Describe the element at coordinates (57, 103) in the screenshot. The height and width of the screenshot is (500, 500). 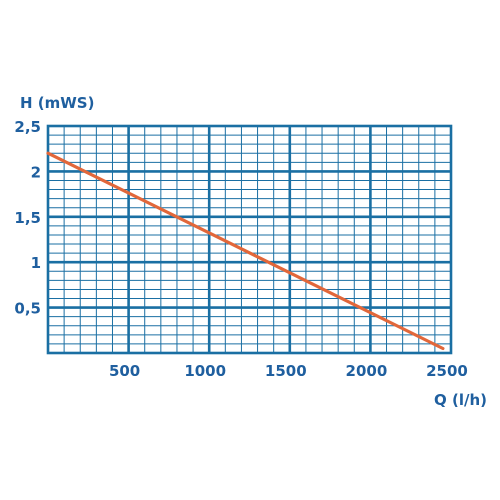
I see `y-axis-title: H (mWS)` at that location.